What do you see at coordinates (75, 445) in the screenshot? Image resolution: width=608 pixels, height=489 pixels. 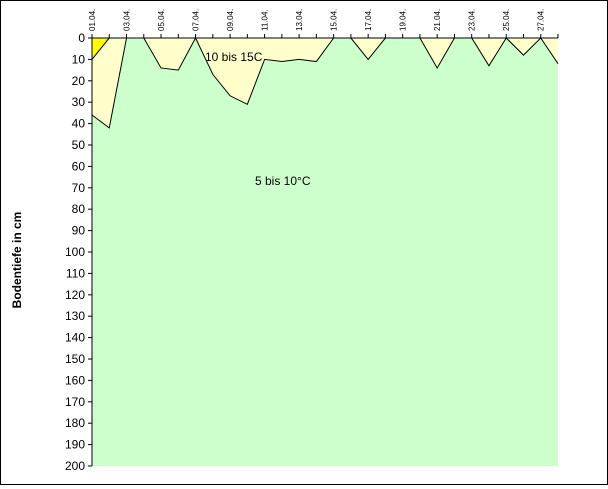 I see `y-tick-label: 190` at bounding box center [75, 445].